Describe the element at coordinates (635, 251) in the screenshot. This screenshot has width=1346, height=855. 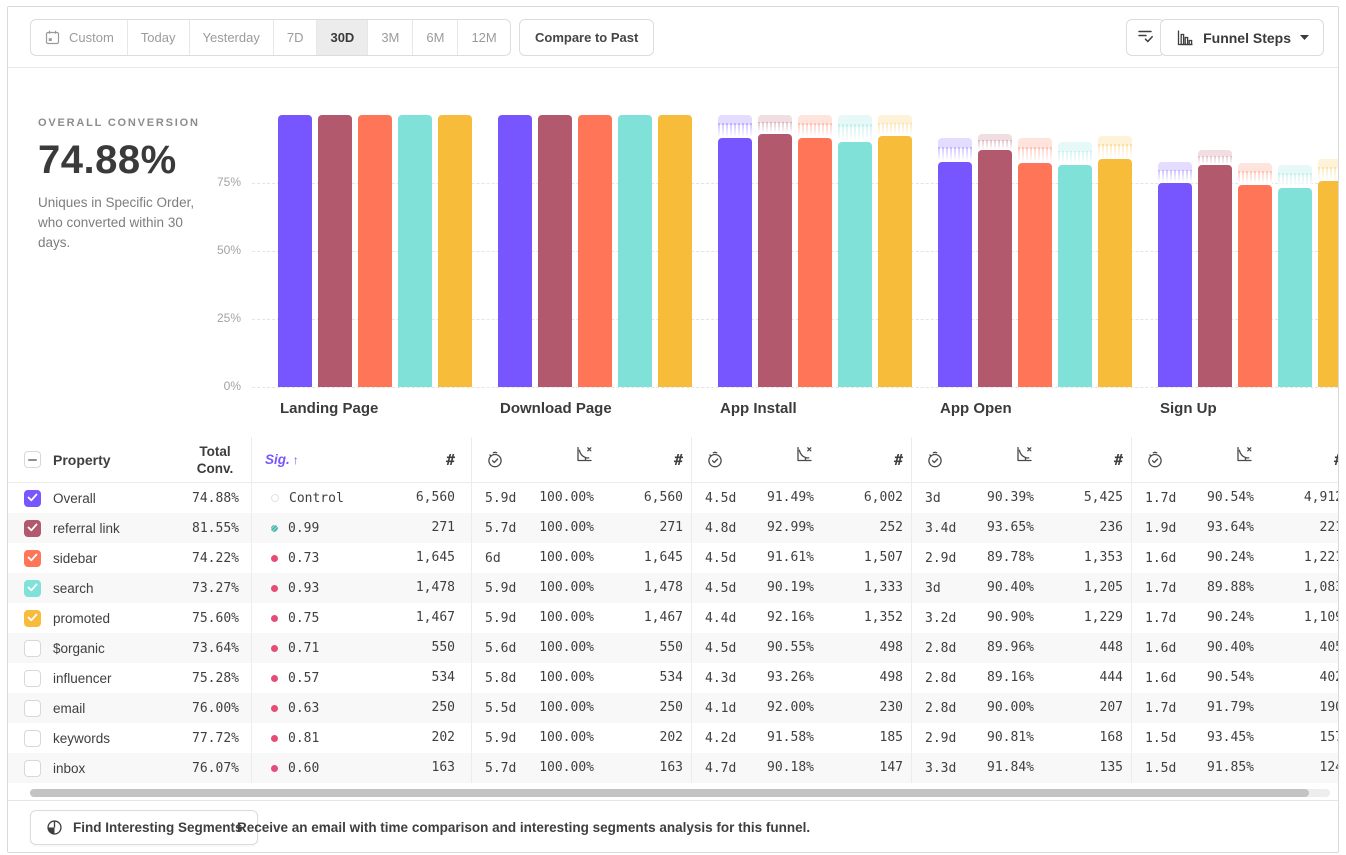
I see `bar-download-page-search` at that location.